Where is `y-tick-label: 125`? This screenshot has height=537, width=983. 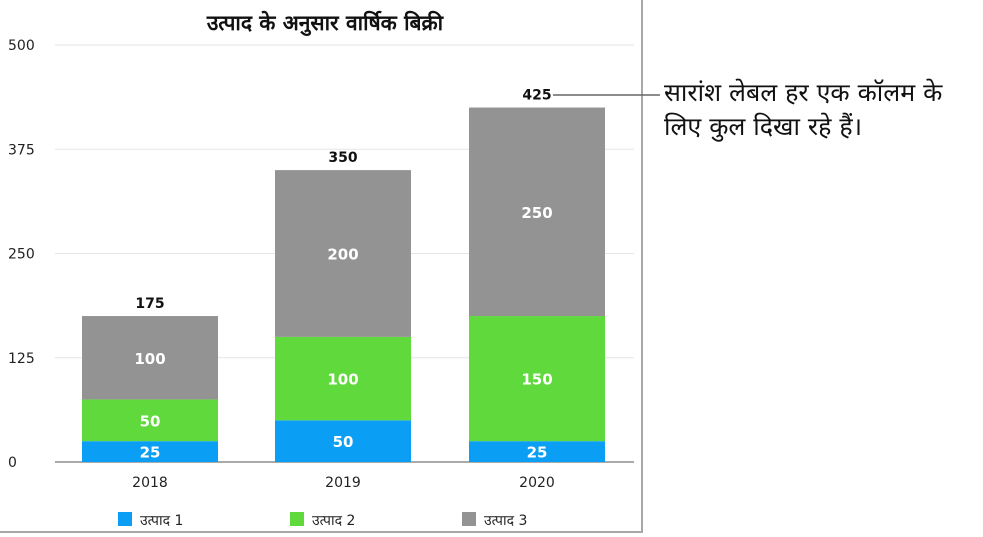
y-tick-label: 125 is located at coordinates (21, 359).